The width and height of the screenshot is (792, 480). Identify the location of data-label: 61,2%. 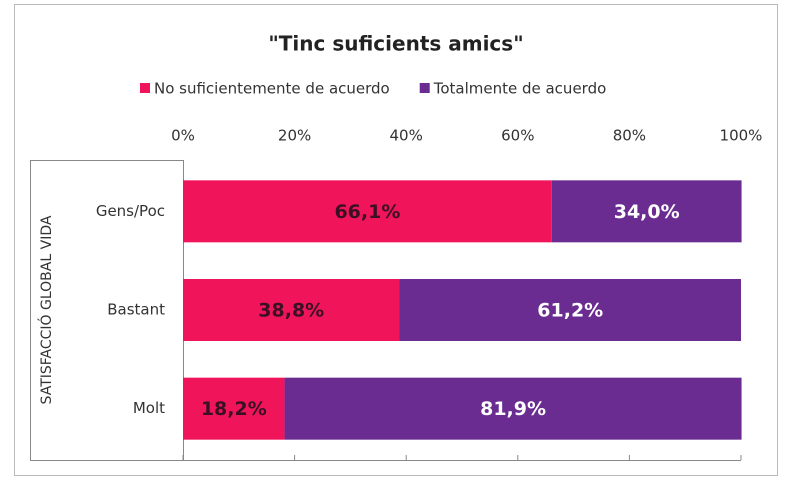
(570, 311).